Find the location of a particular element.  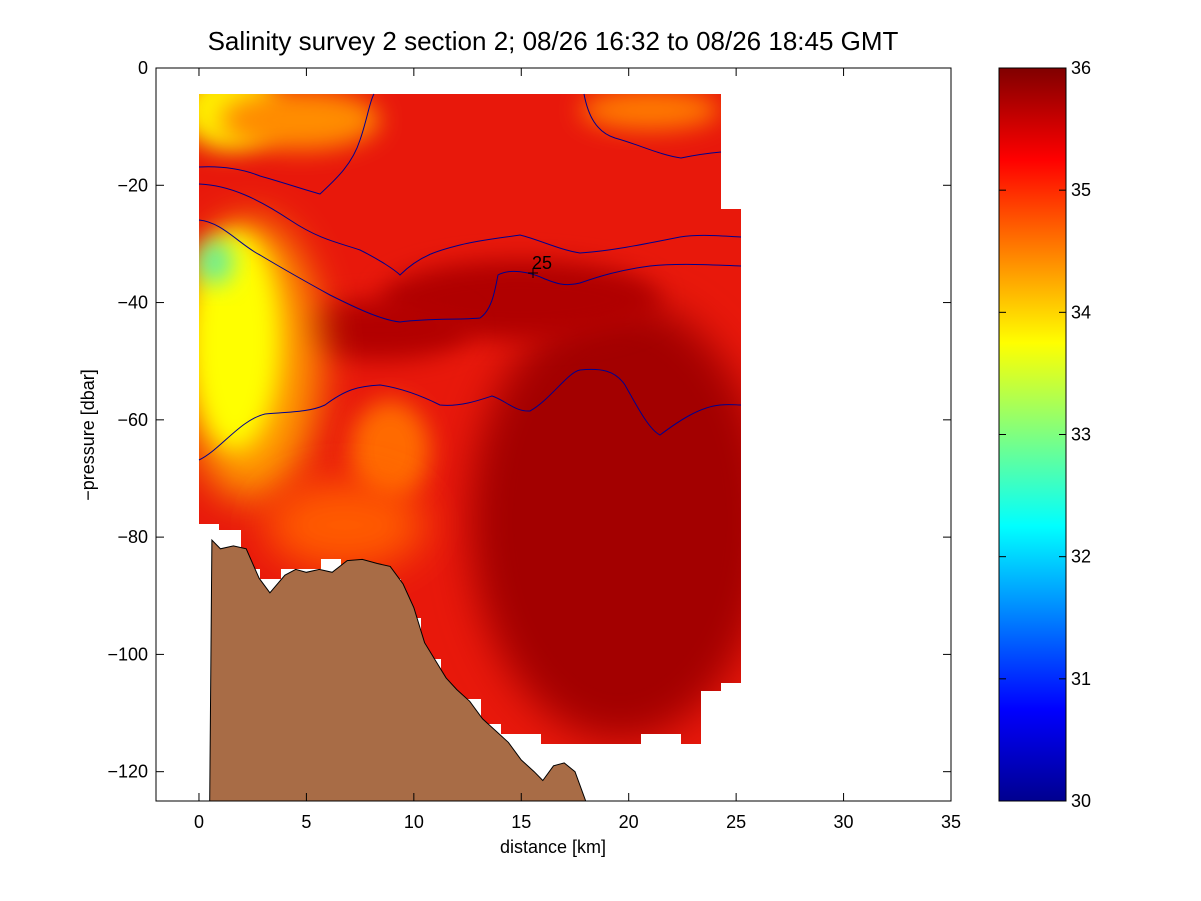

y-tick-label: −100 is located at coordinates (127, 654).